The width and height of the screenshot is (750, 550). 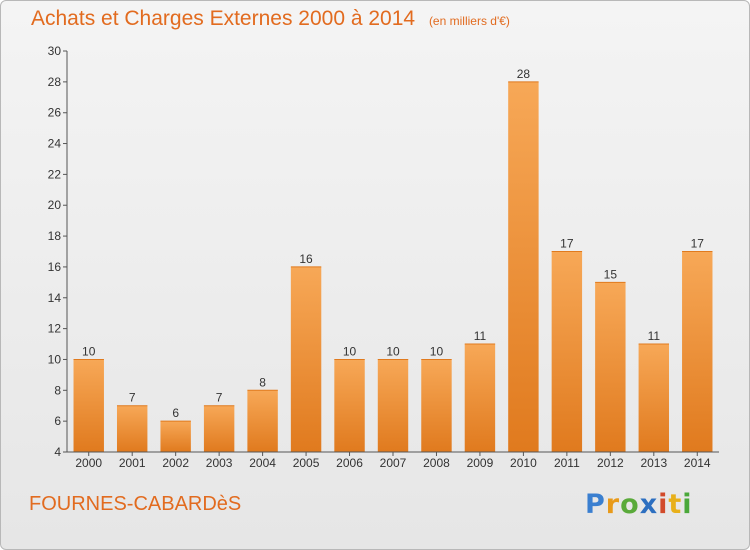 I want to click on y-tick-label: 26, so click(x=55, y=113).